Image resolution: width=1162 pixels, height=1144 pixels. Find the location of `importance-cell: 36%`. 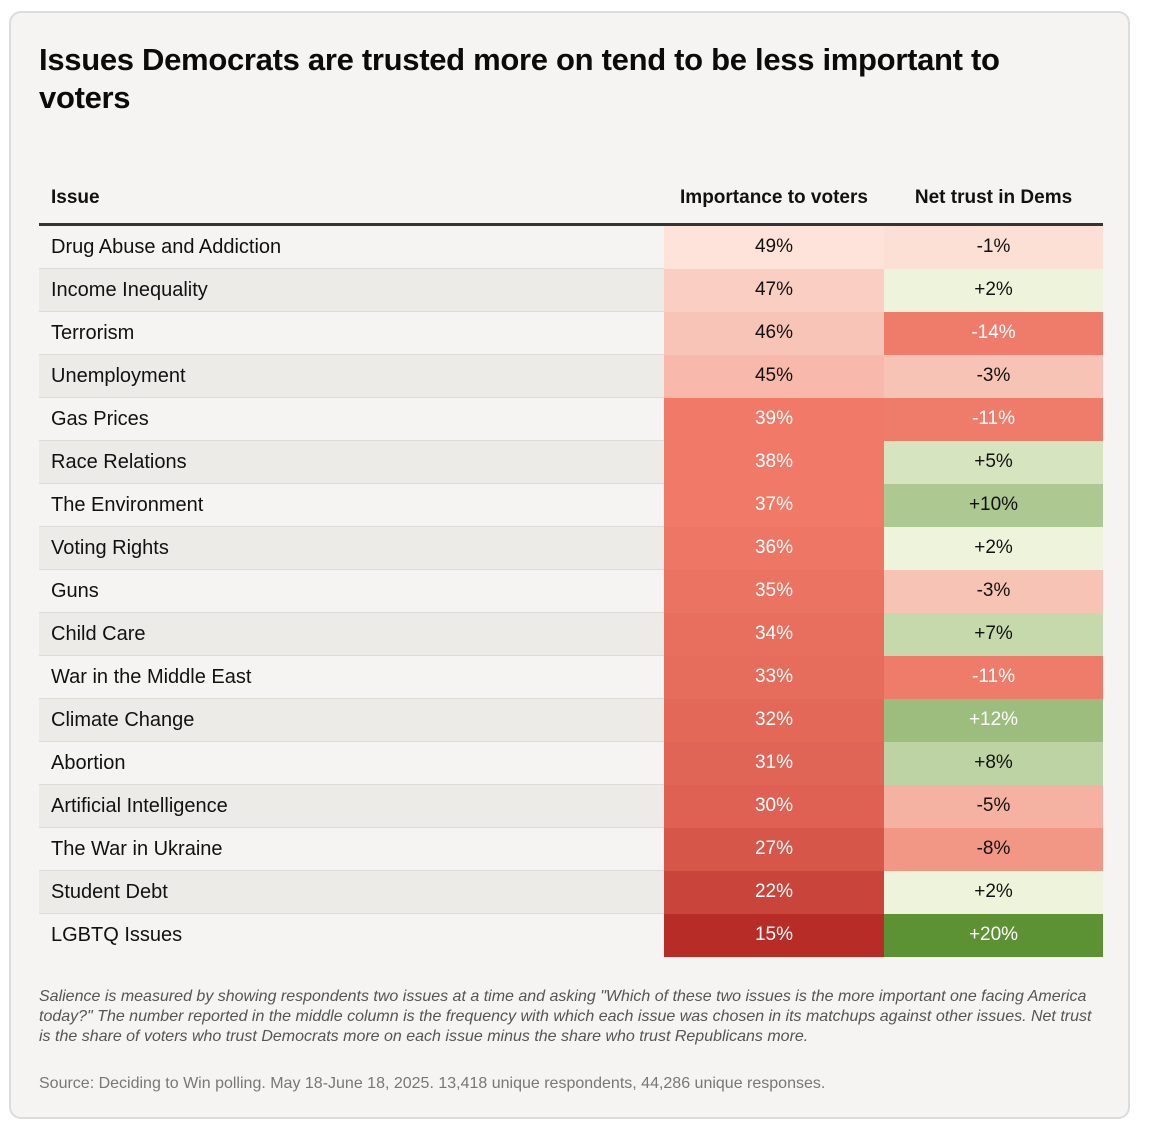

importance-cell: 36% is located at coordinates (774, 548).